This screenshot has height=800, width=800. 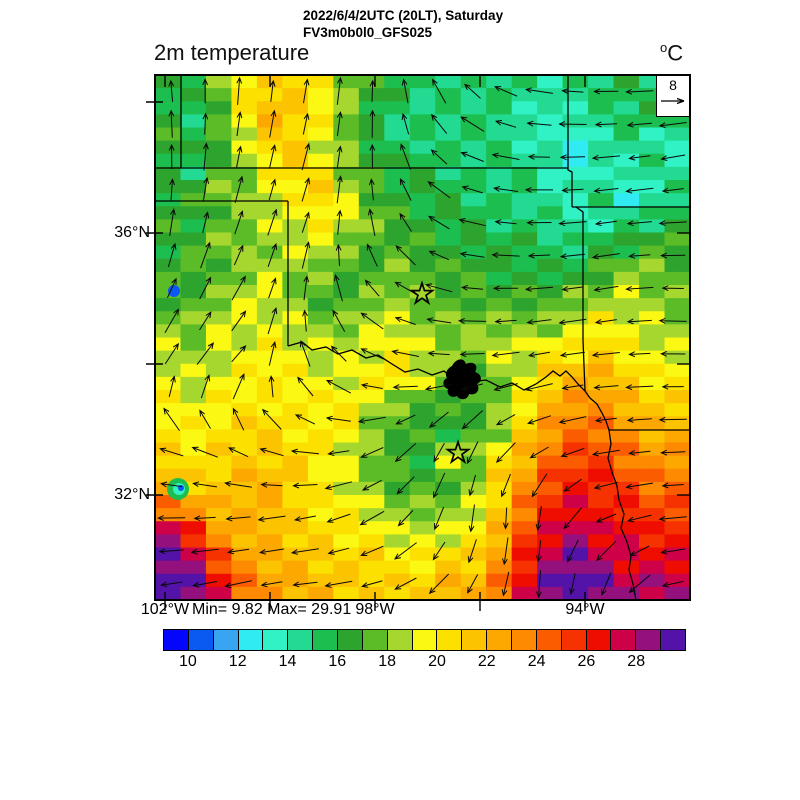 I want to click on colorbar-tick-label: 28, so click(x=636, y=661).